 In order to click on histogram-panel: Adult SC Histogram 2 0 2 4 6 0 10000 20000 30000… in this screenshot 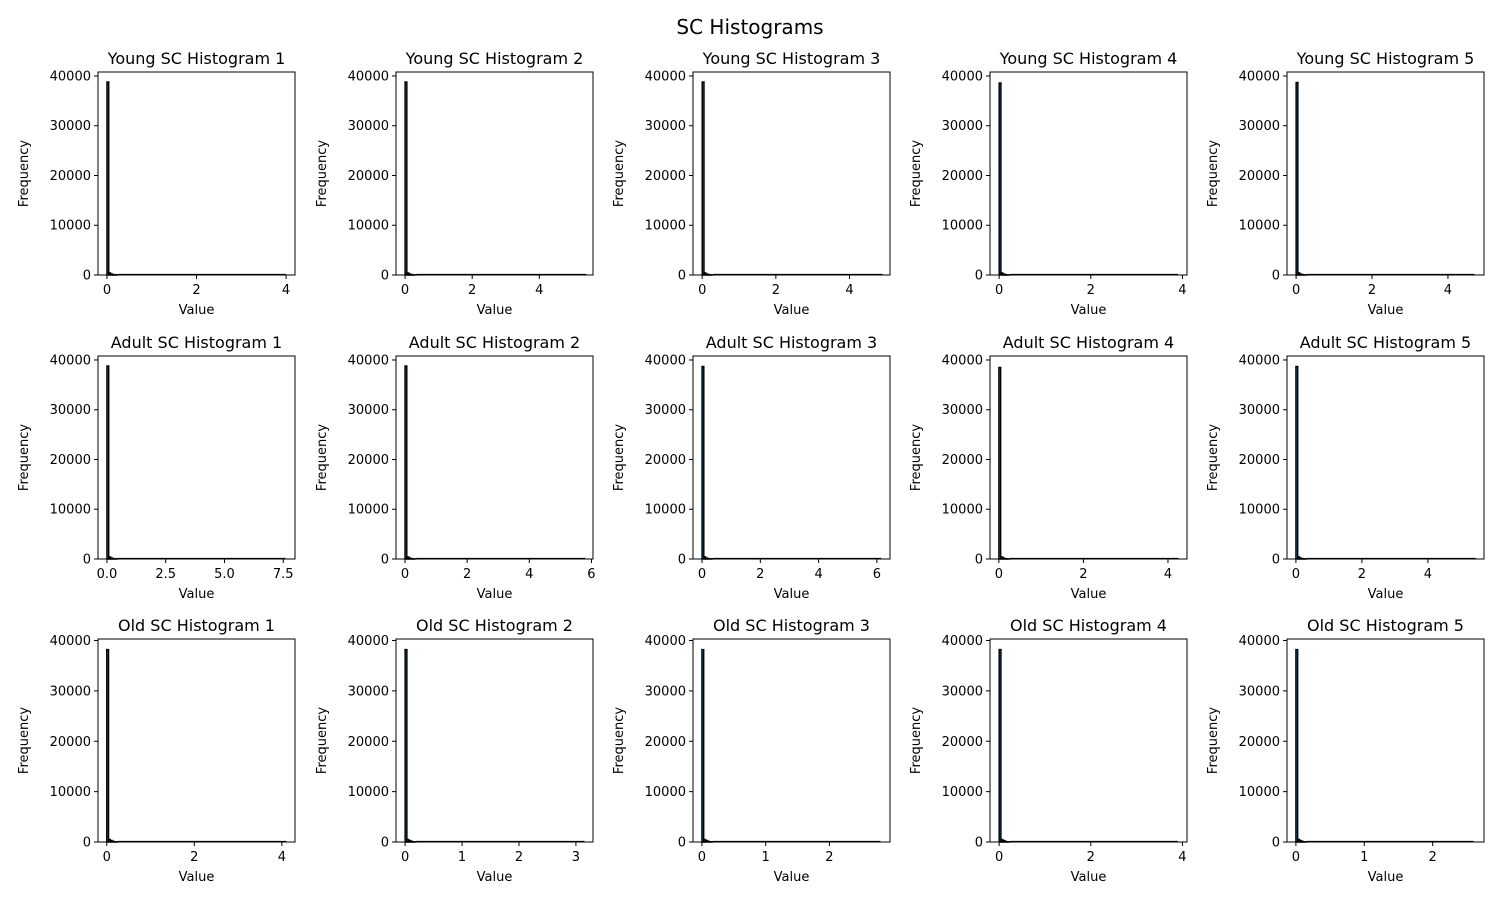, I will do `click(455, 467)`.